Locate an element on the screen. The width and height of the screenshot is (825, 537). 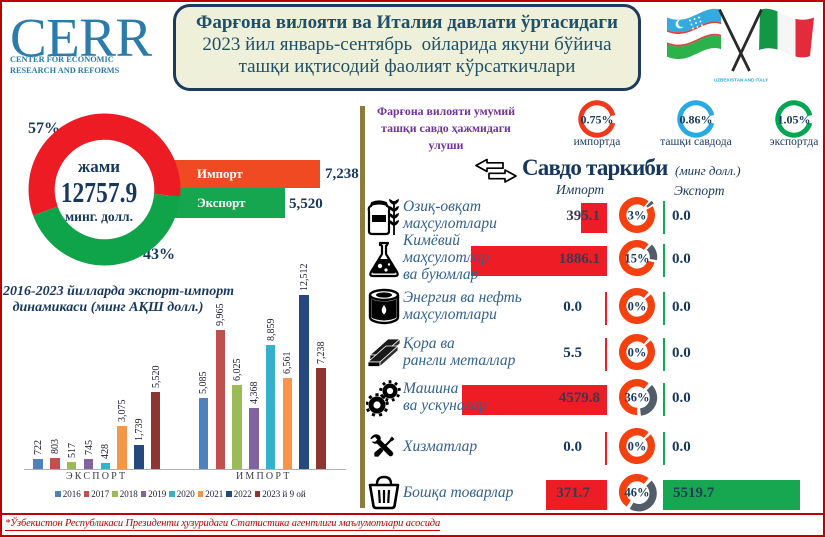
svg-text: 36% is located at coordinates (636, 398).